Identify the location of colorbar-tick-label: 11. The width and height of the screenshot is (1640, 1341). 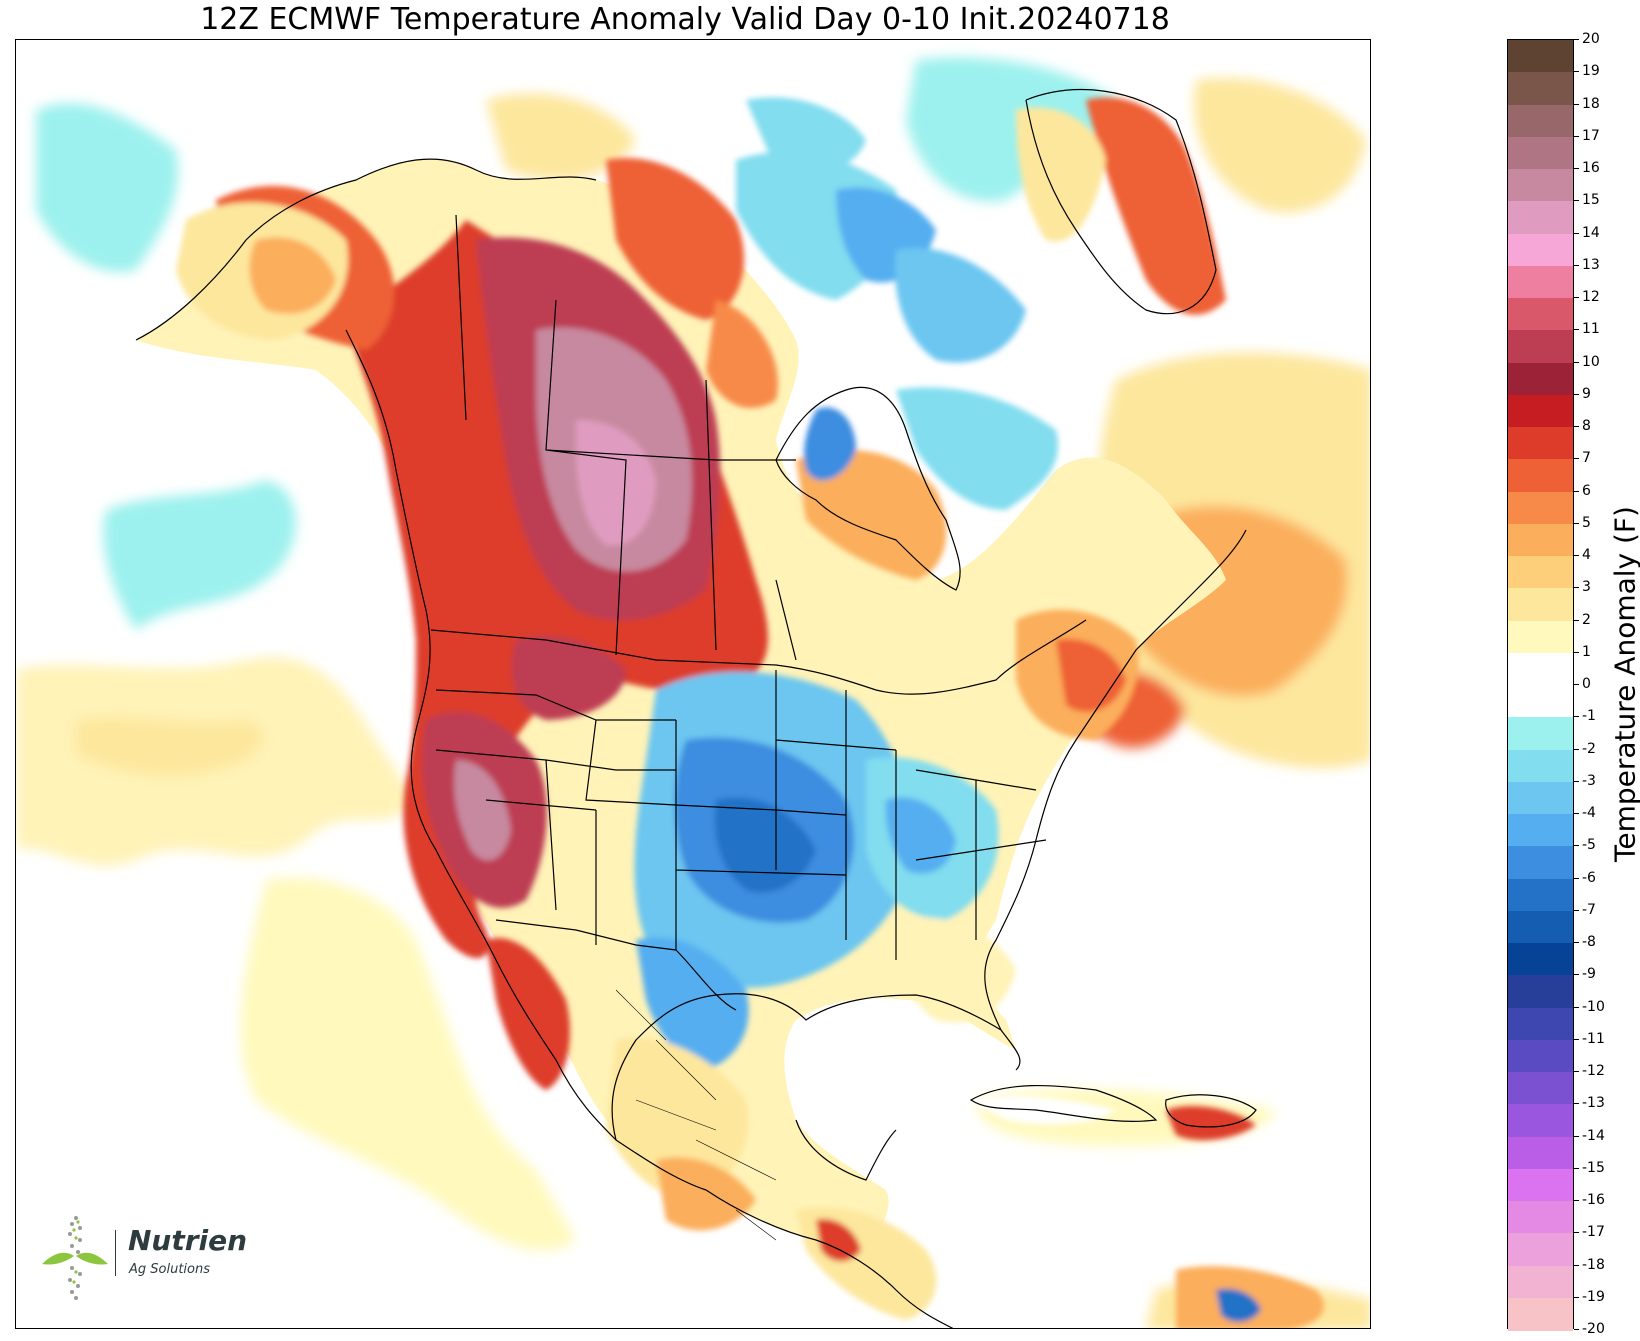
(1587, 329).